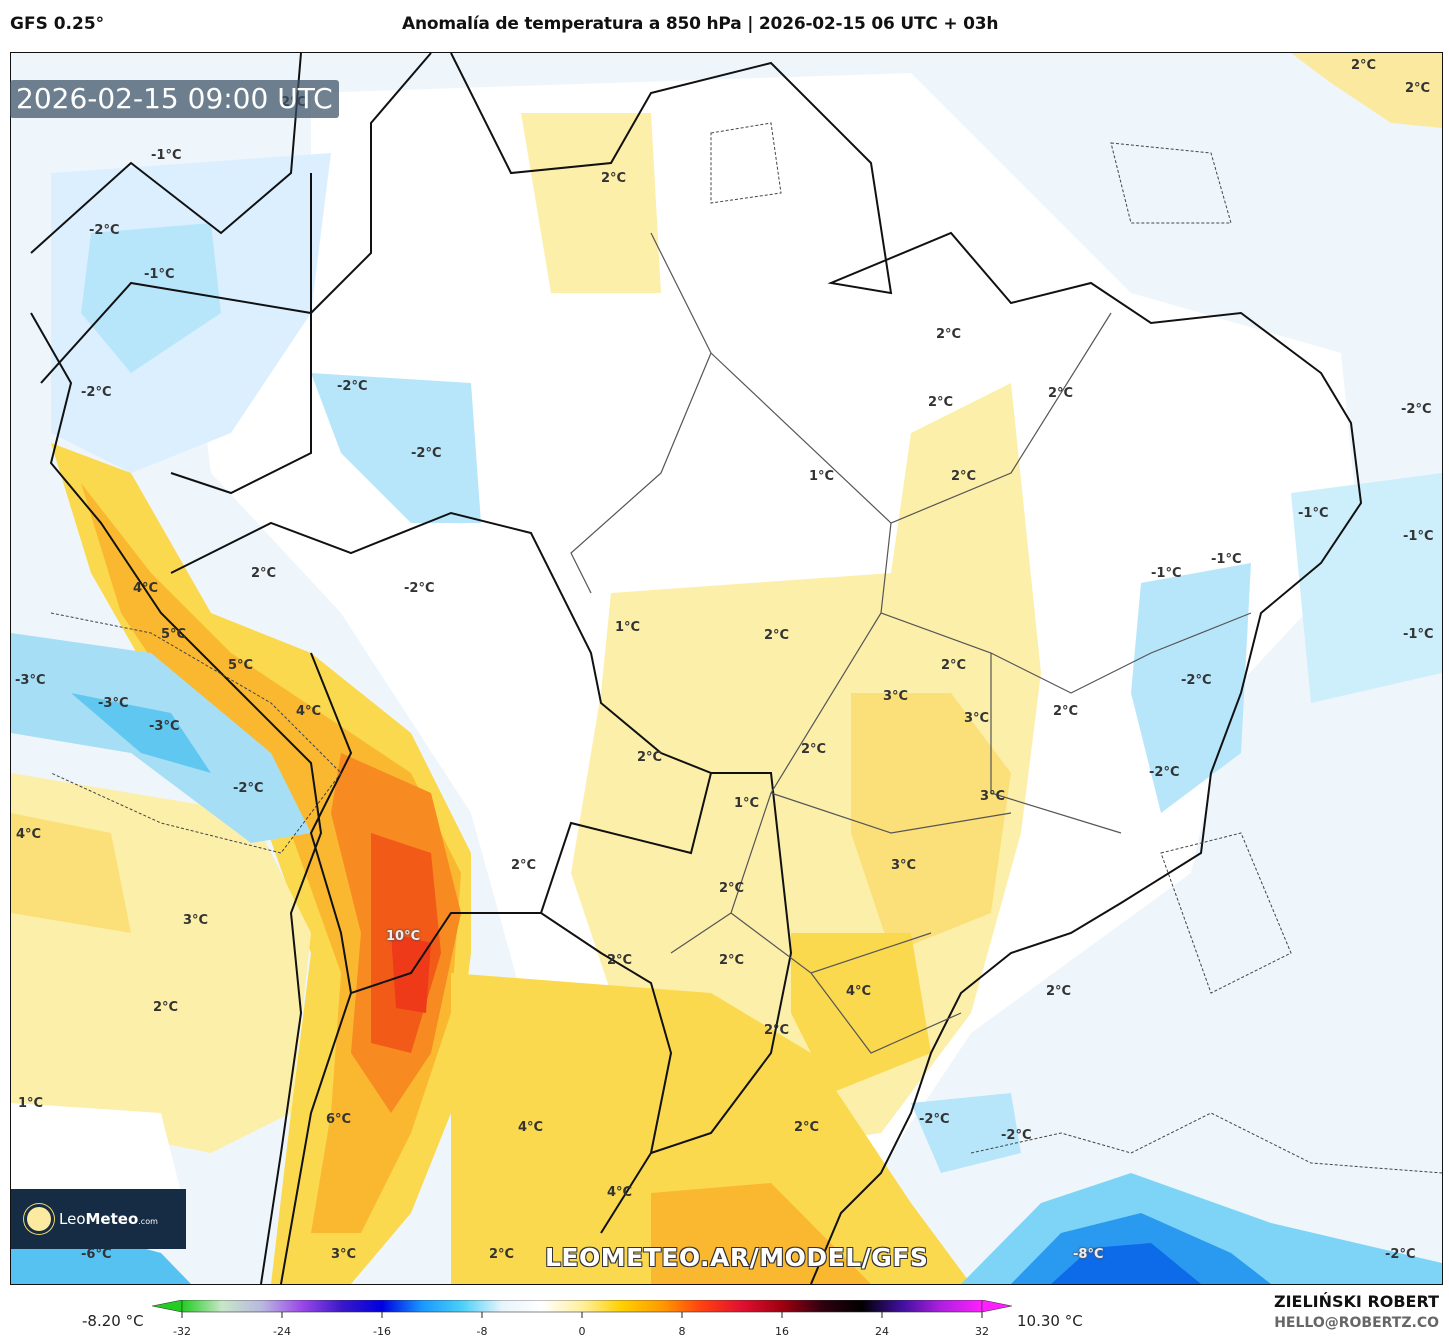 The width and height of the screenshot is (1449, 1339). Describe the element at coordinates (108, 1219) in the screenshot. I see `logo-text: LeoMeteo.com` at that location.